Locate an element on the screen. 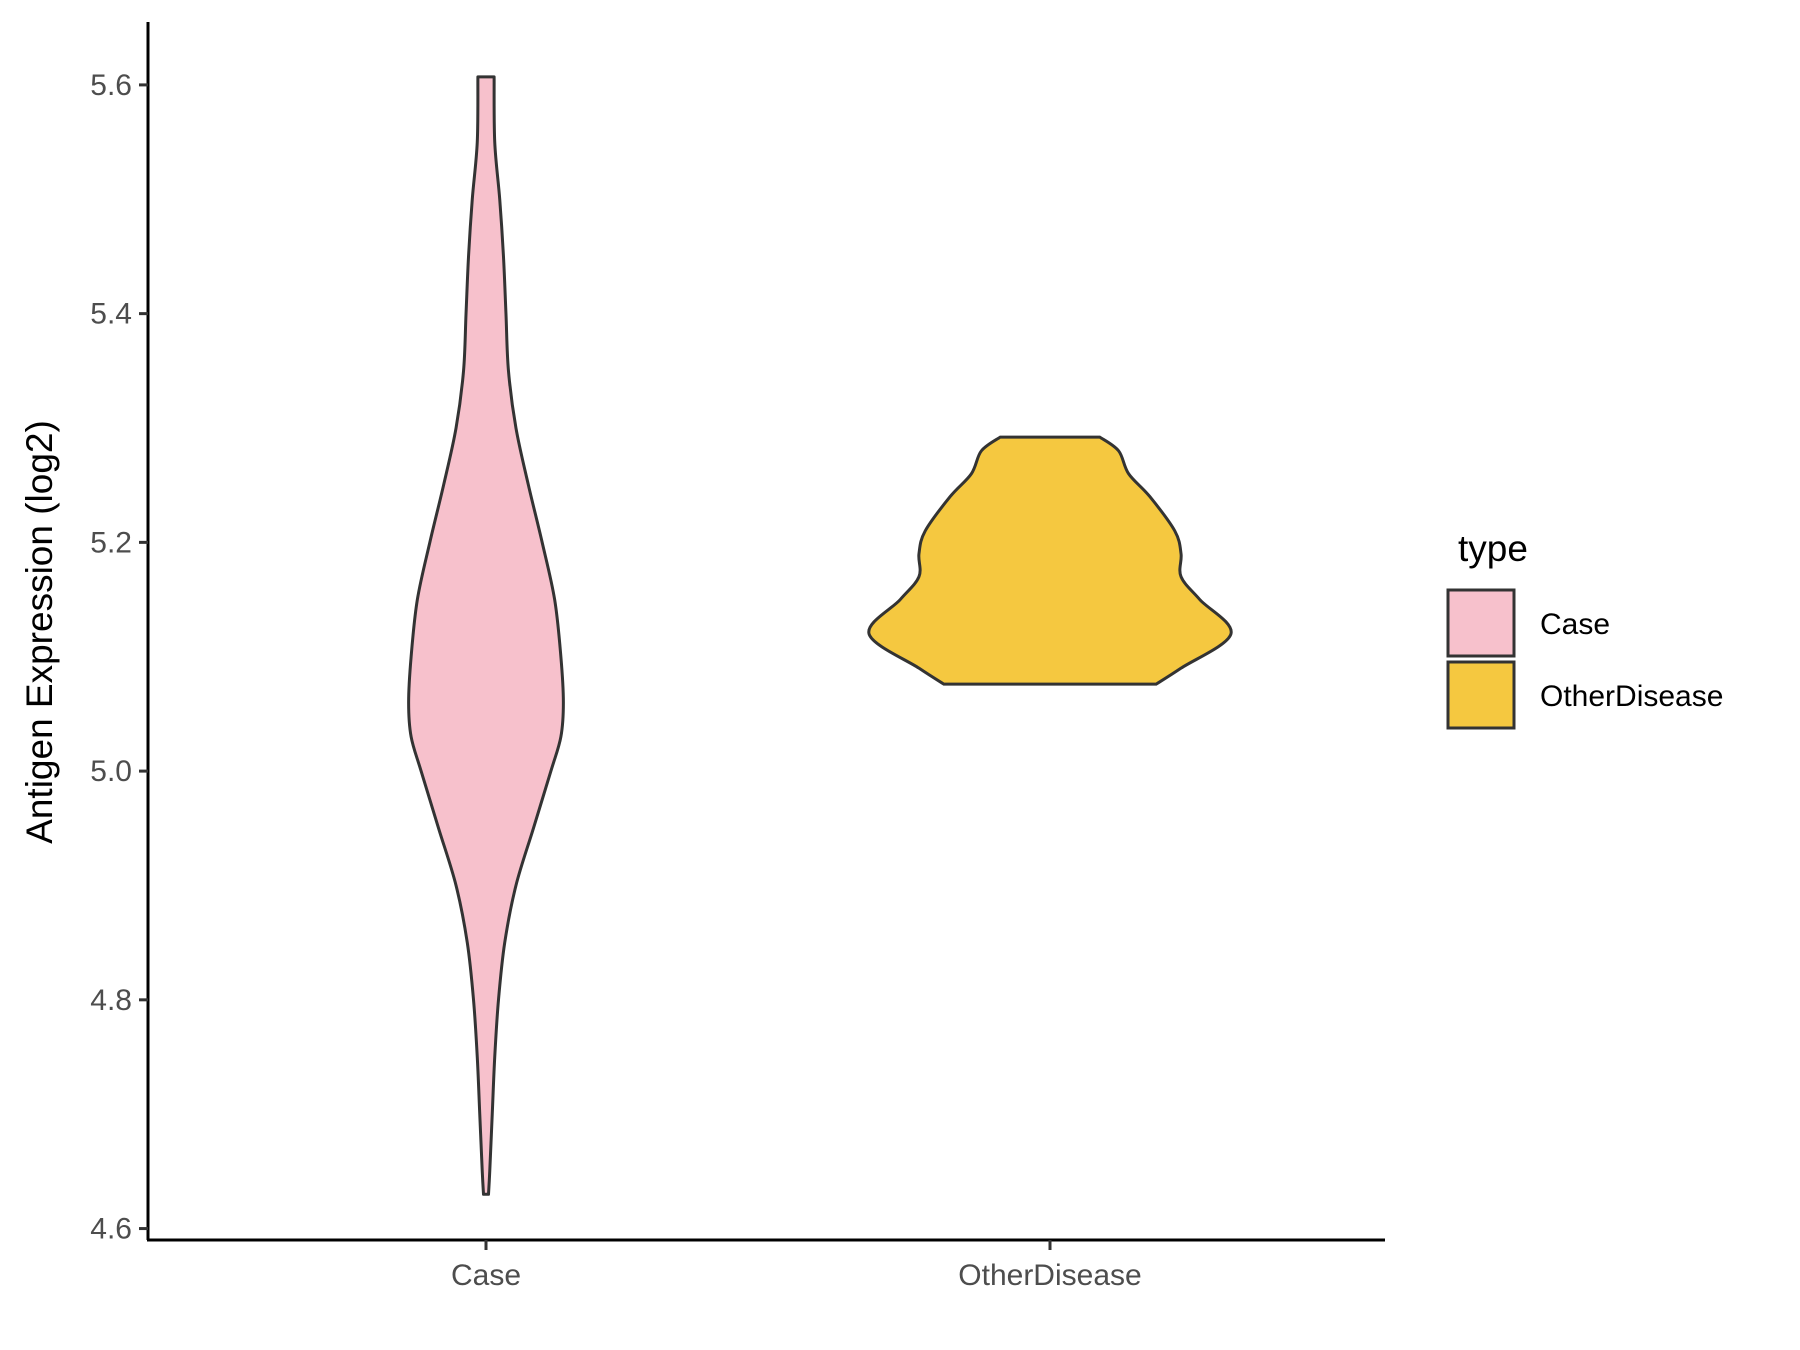 The image size is (1800, 1350). y-tick-label: 5.0 is located at coordinates (111, 771).